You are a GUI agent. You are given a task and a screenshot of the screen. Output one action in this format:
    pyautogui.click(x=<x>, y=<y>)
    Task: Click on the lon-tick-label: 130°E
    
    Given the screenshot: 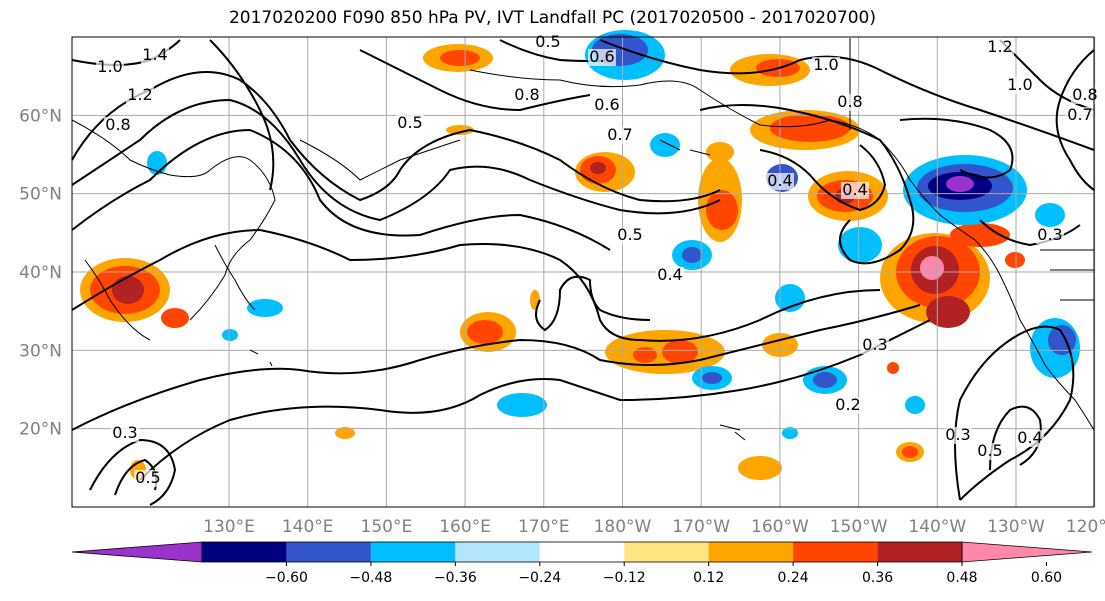 What is the action you would take?
    pyautogui.click(x=229, y=527)
    